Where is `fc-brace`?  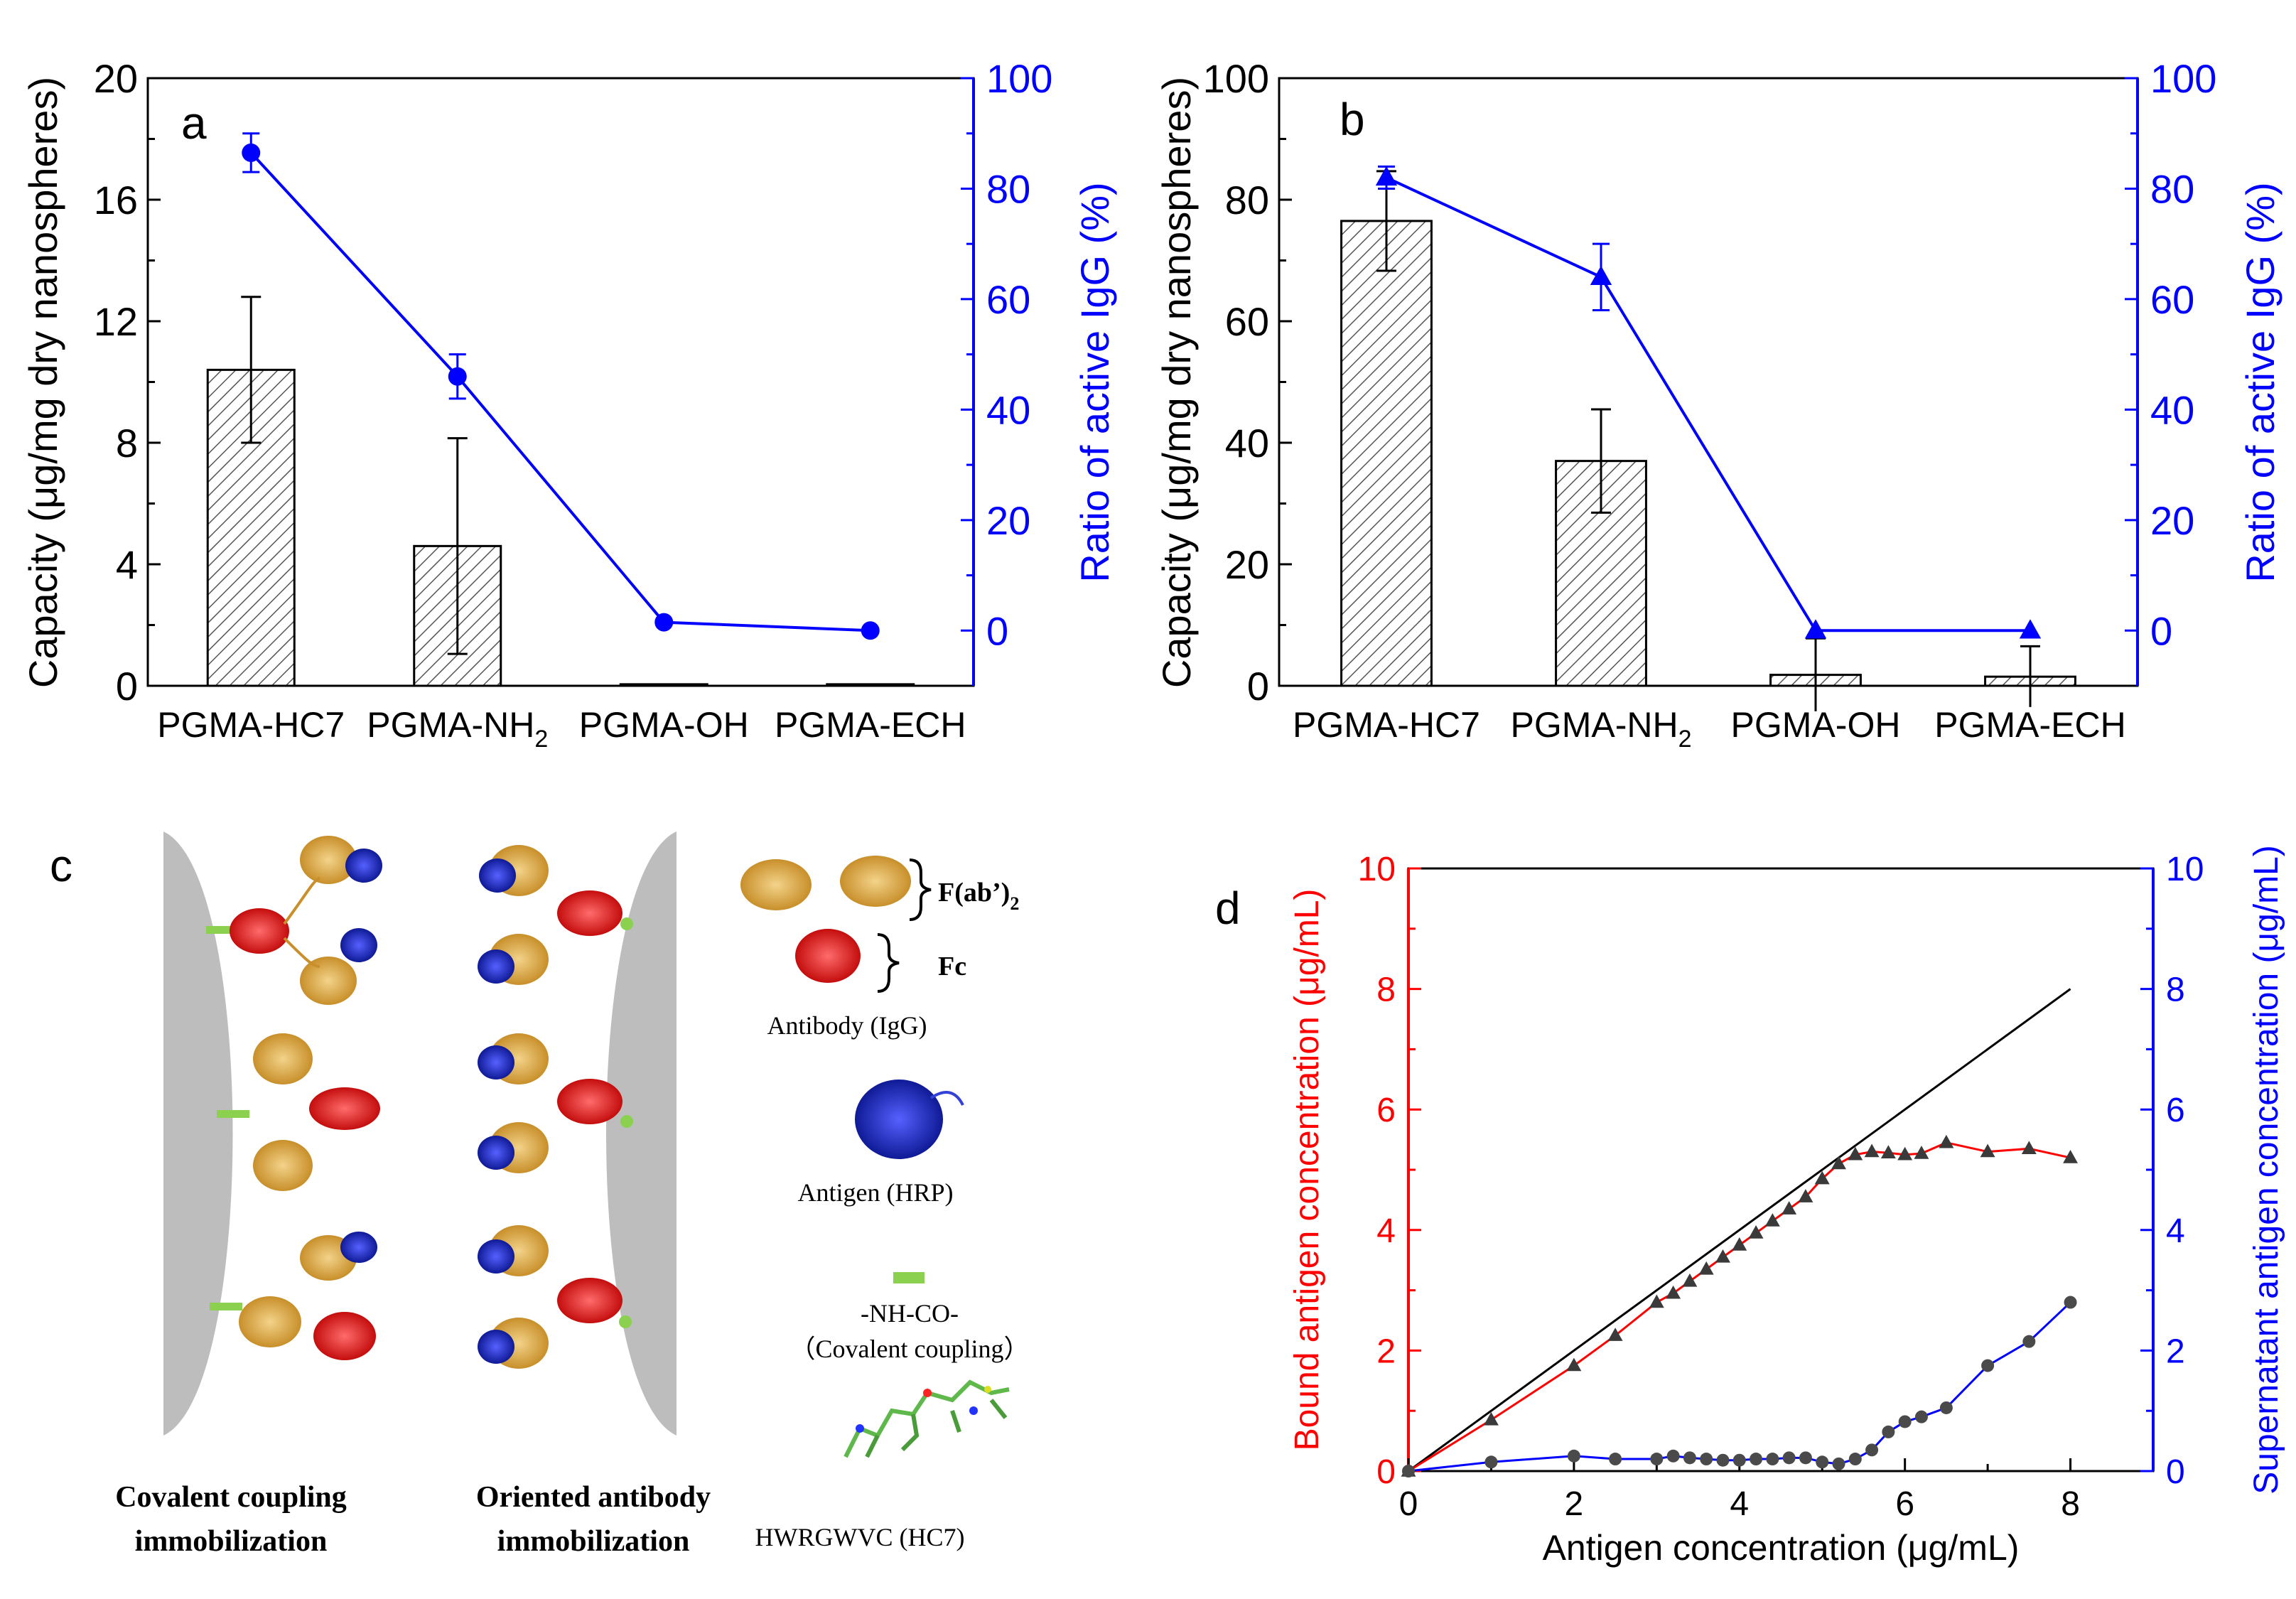 fc-brace is located at coordinates (888, 963).